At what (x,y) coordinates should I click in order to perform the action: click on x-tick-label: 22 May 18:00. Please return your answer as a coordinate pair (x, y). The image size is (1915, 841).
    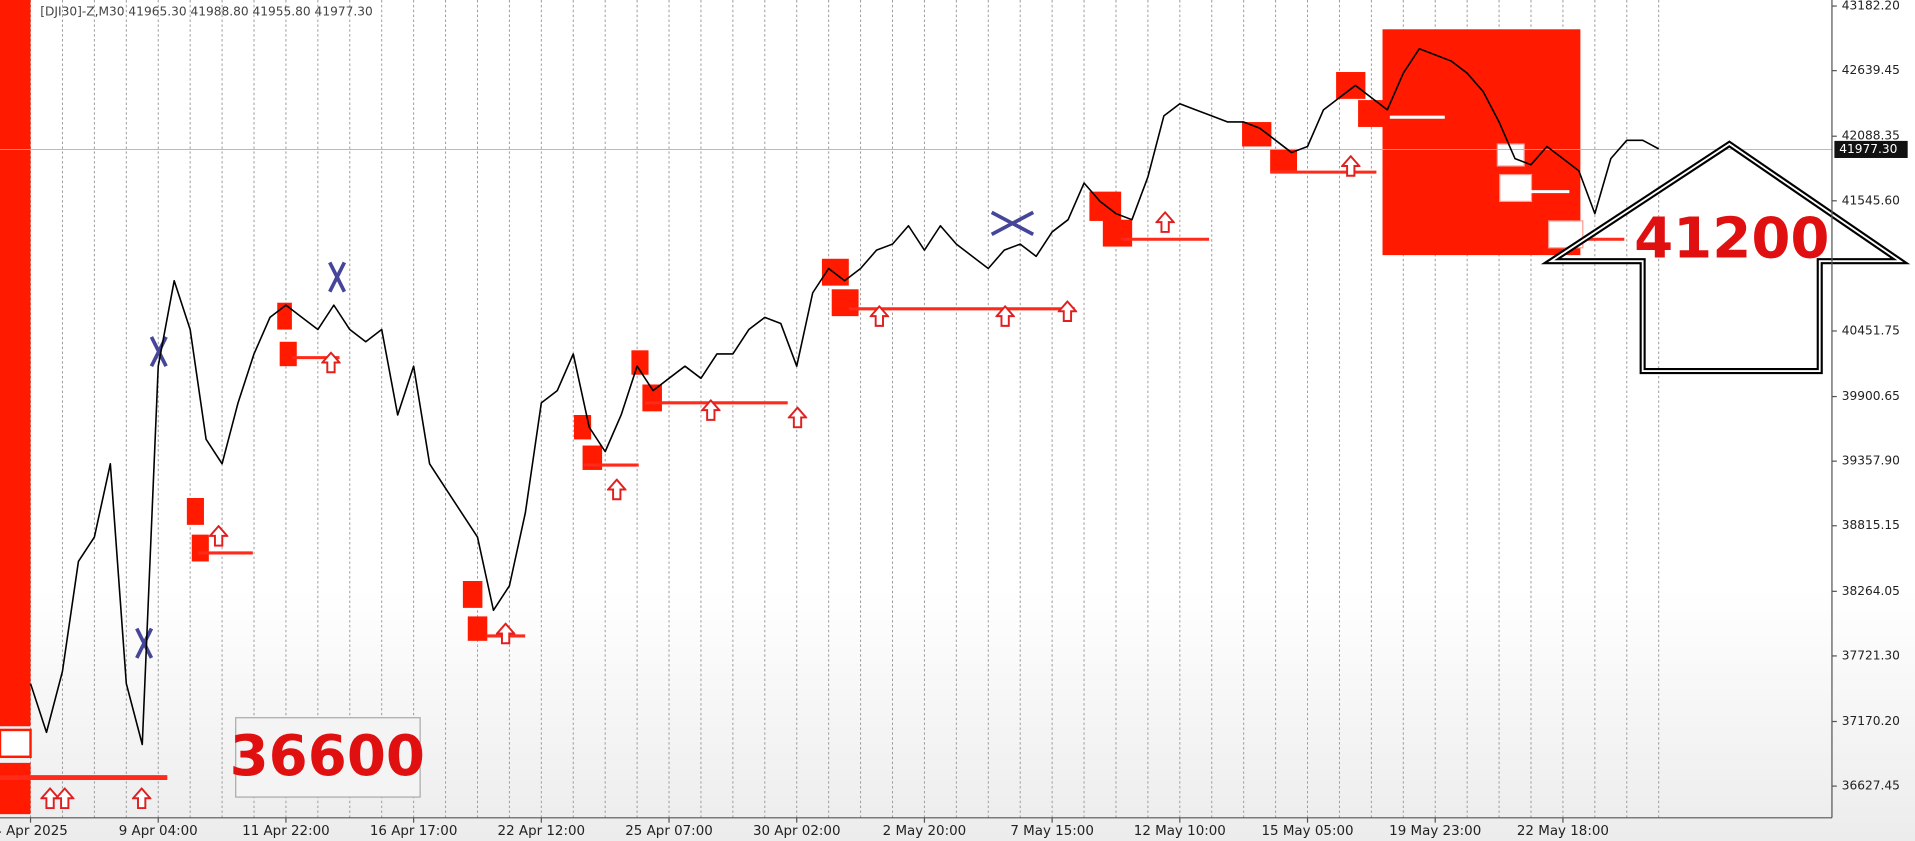
    Looking at the image, I should click on (1563, 831).